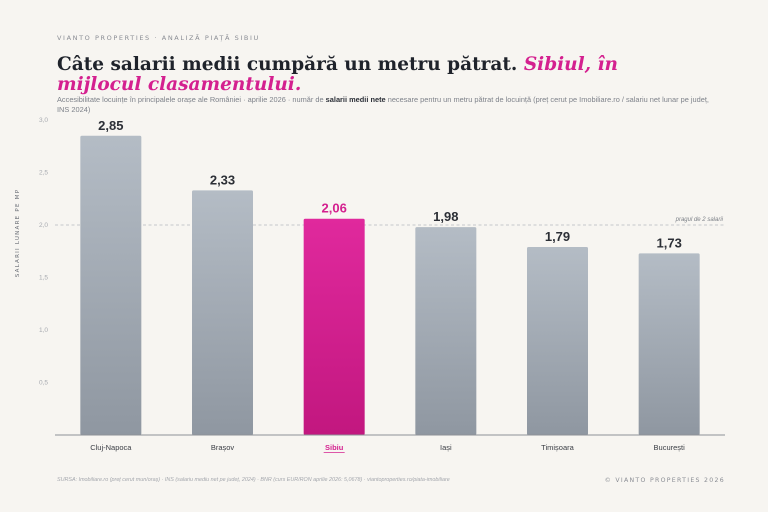 This screenshot has width=768, height=512. Describe the element at coordinates (43, 278) in the screenshot. I see `y-tick-label: 1,5` at that location.